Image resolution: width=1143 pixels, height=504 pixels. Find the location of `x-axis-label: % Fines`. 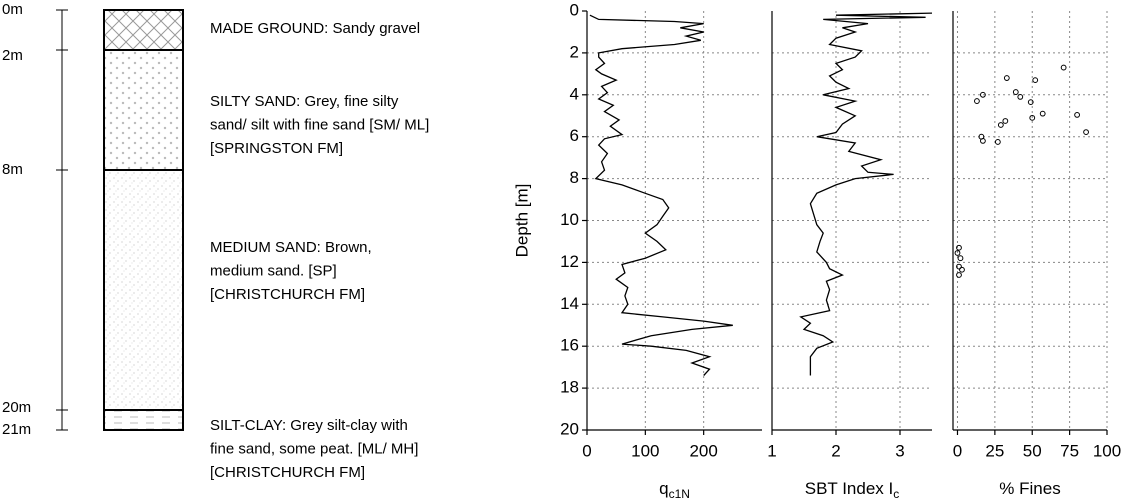

x-axis-label: % Fines is located at coordinates (1029, 488).